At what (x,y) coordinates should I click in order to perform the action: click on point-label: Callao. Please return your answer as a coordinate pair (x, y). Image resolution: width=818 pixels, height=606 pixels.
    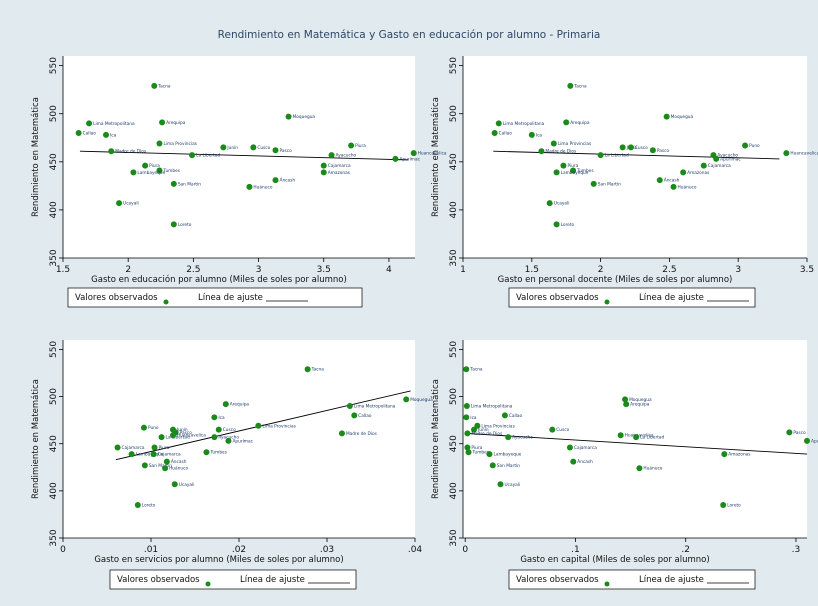
    Looking at the image, I should click on (506, 133).